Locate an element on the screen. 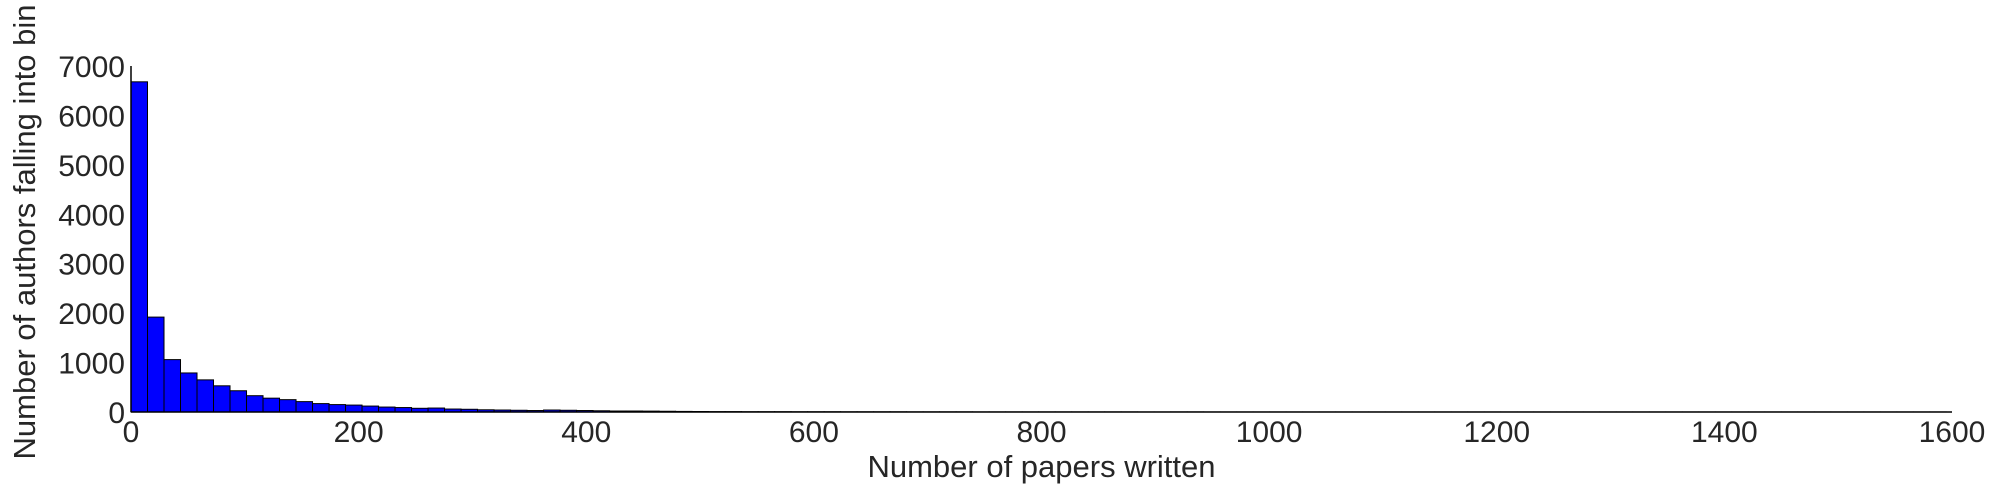  x-tick-label: 1200 is located at coordinates (1496, 432).